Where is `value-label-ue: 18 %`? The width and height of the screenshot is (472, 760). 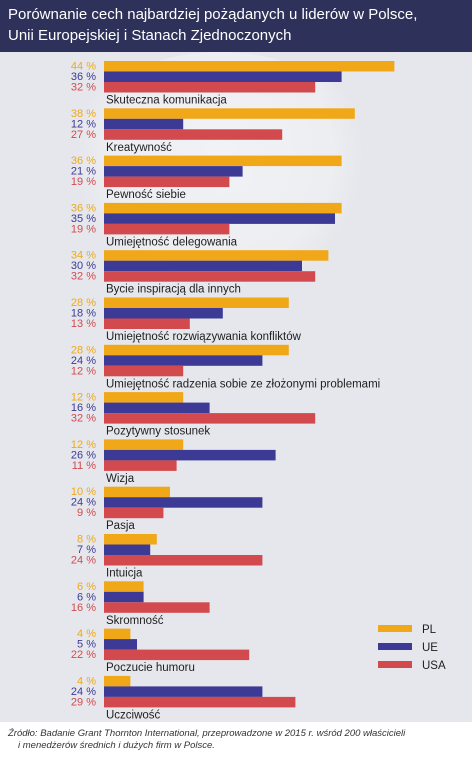
value-label-ue: 18 % is located at coordinates (83, 314).